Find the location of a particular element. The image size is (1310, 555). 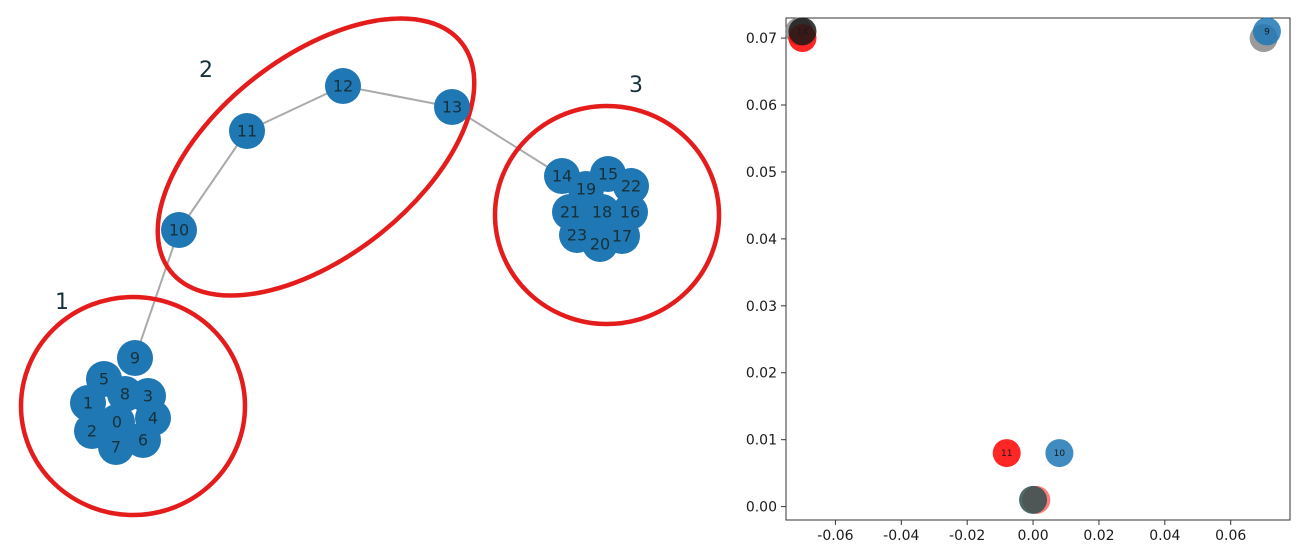

node-label-14: 14 is located at coordinates (562, 176).